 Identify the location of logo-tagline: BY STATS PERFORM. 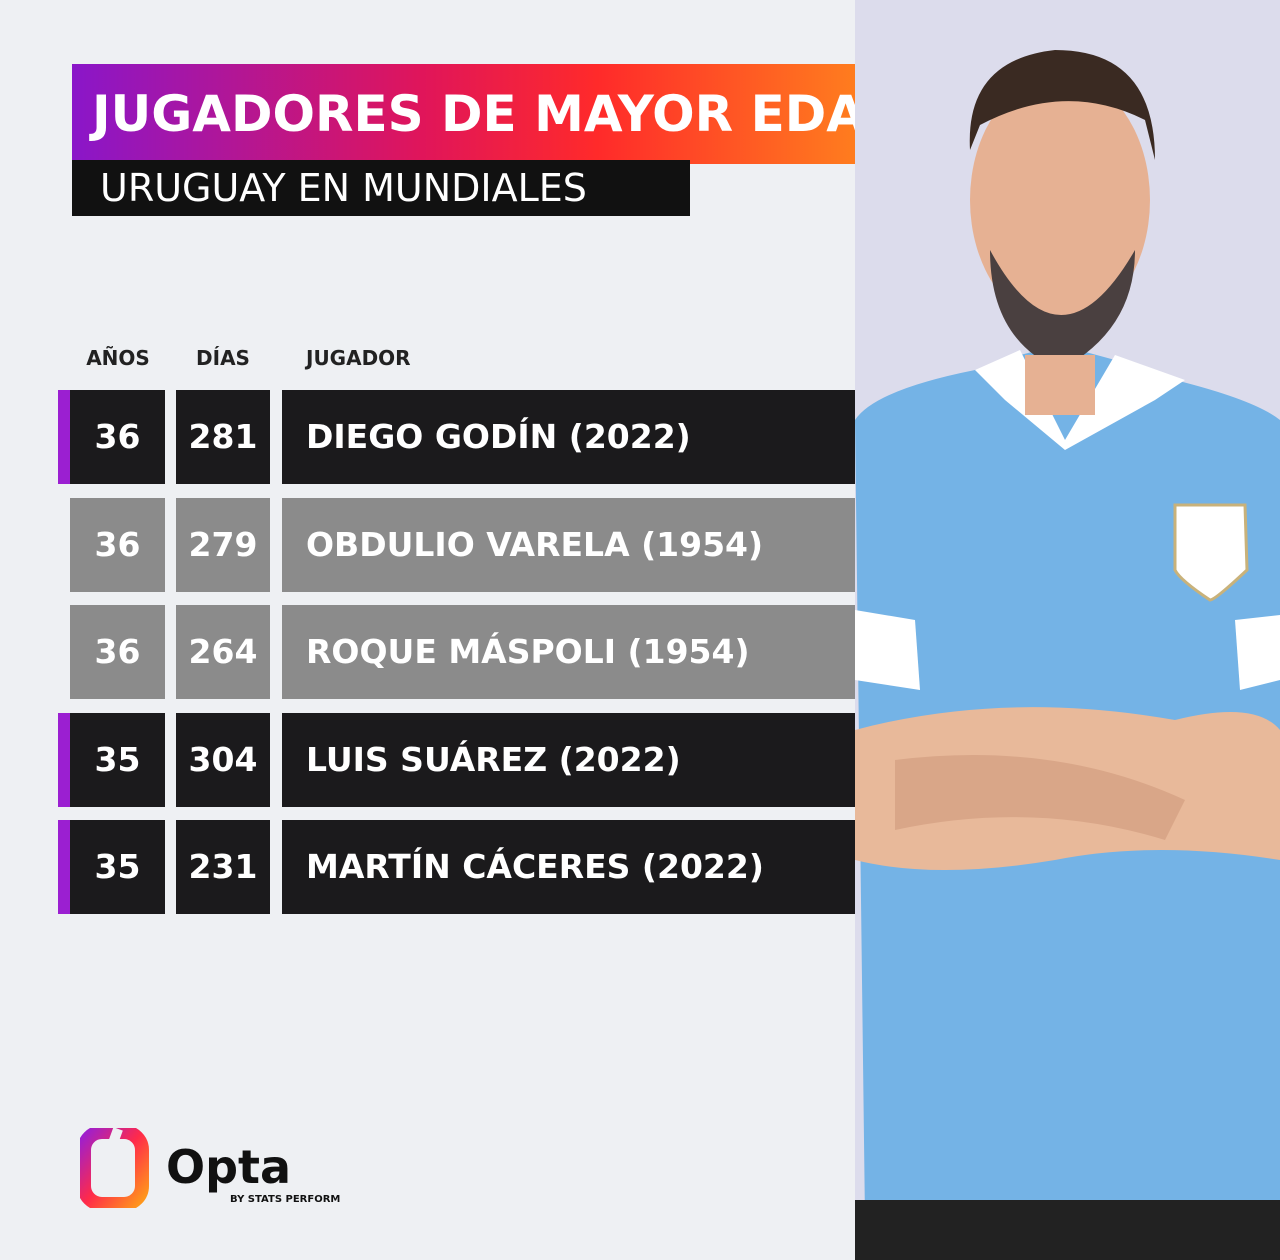
(285, 1199).